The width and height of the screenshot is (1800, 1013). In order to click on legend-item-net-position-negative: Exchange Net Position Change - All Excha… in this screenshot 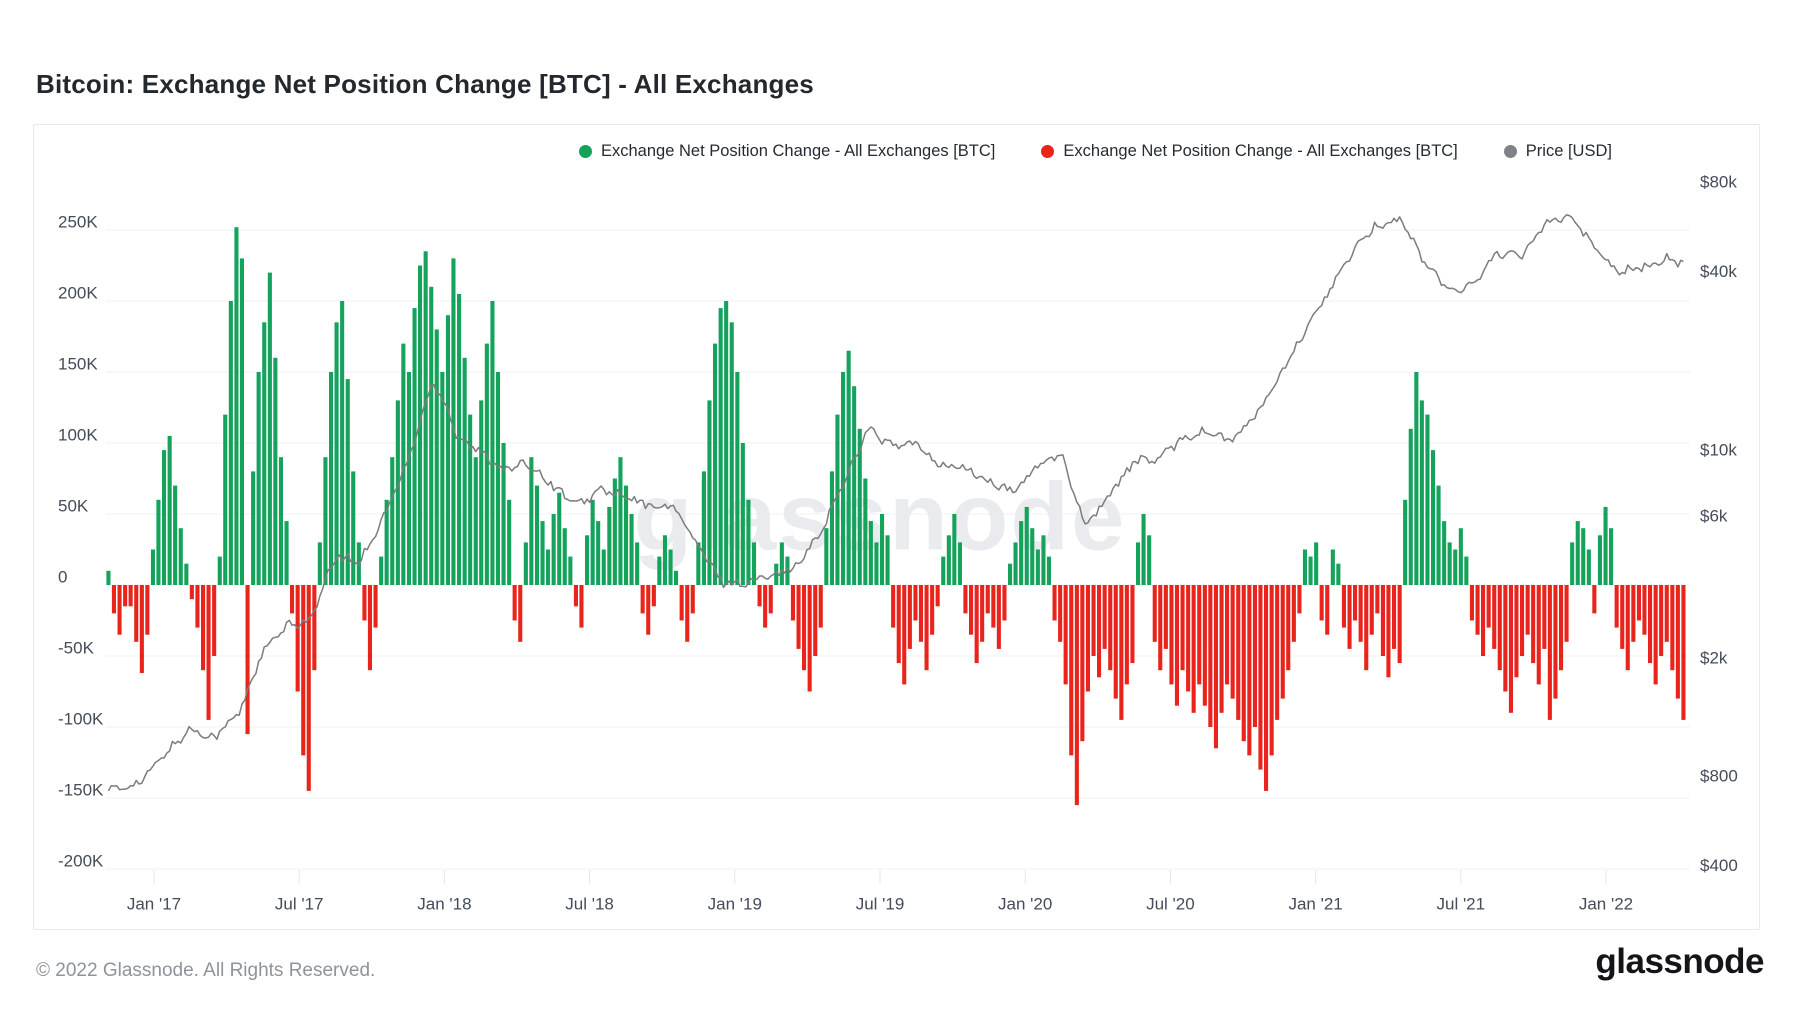, I will do `click(1249, 151)`.